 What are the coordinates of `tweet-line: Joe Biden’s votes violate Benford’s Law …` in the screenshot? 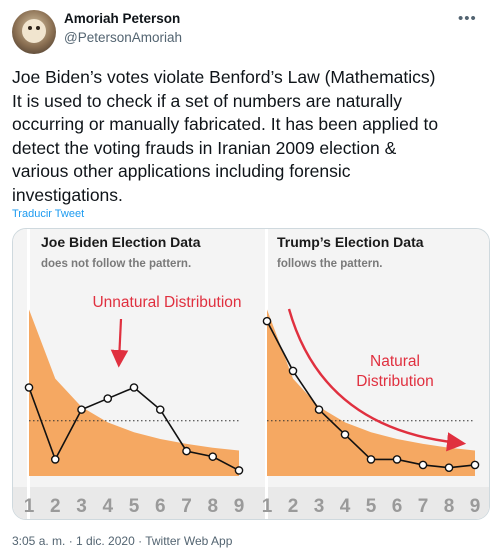 It's located at (224, 77).